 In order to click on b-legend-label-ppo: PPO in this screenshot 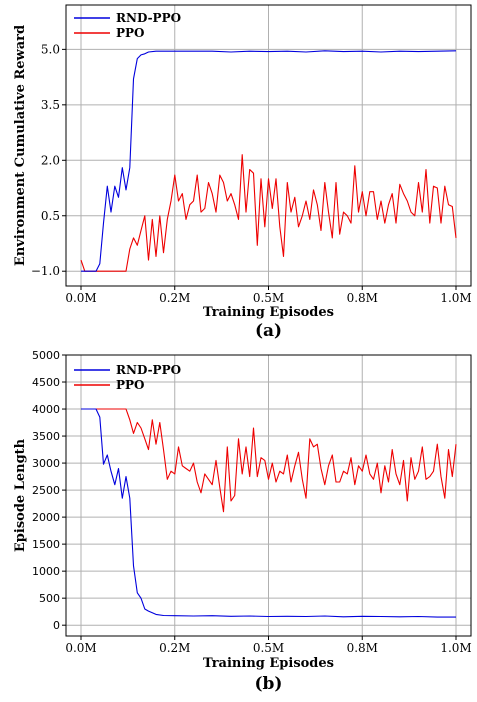, I will do `click(130, 385)`.